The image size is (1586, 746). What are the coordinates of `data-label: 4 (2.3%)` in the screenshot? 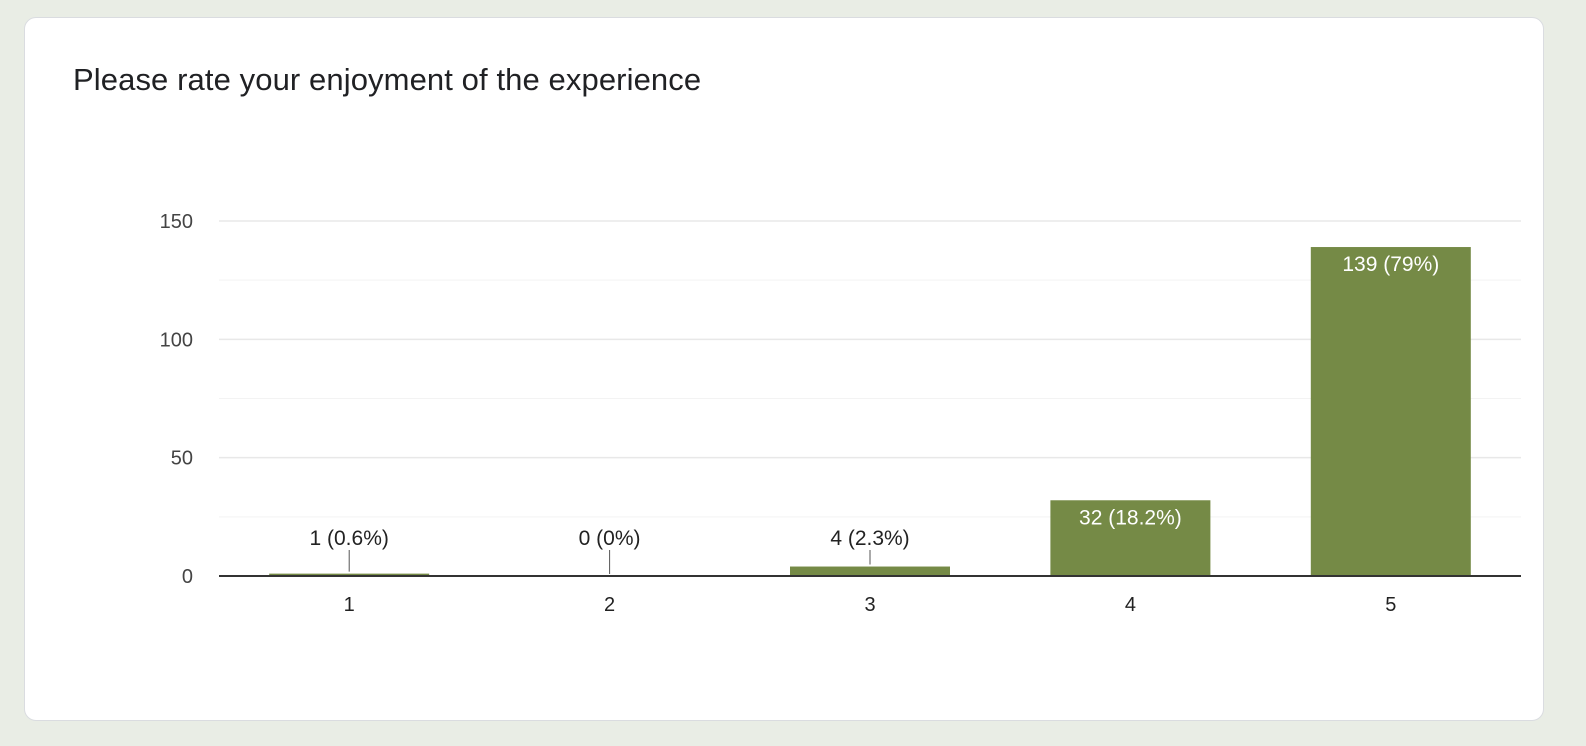 It's located at (869, 538).